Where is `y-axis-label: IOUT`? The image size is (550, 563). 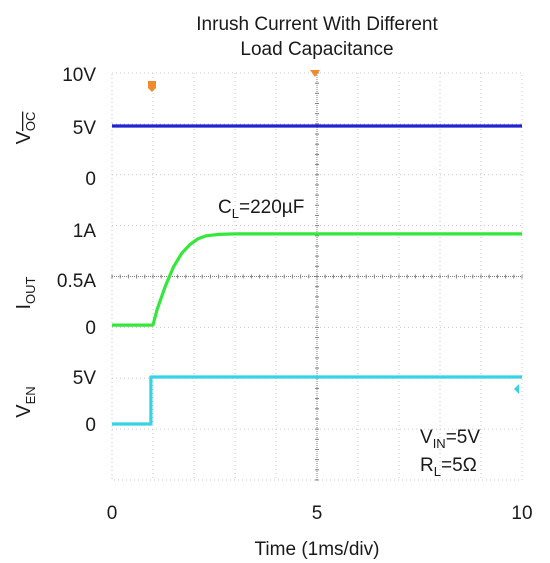
y-axis-label: IOUT is located at coordinates (25, 292).